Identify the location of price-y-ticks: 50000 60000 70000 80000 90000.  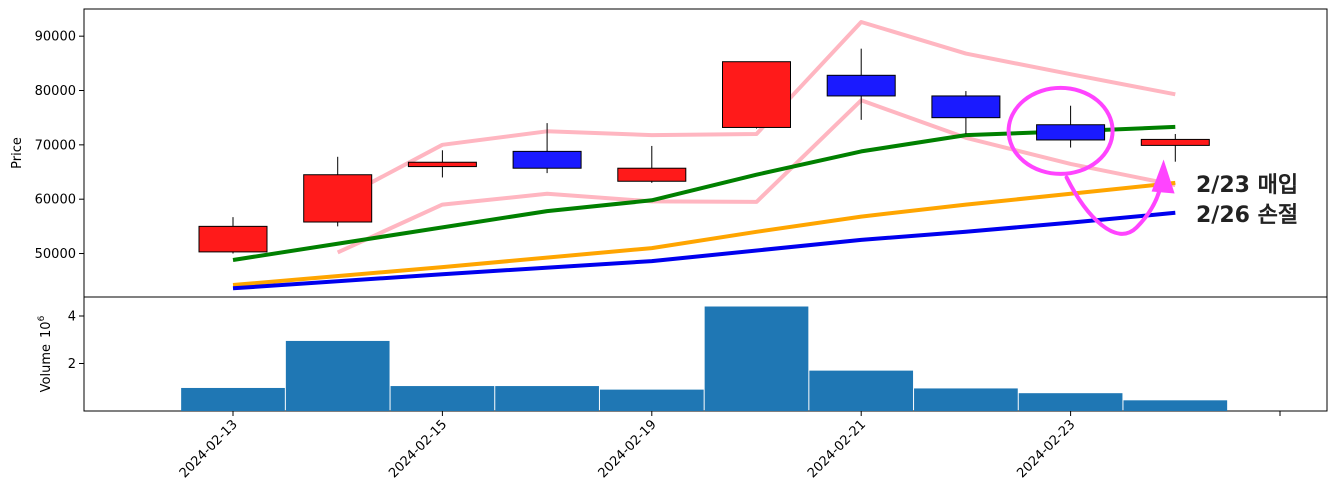
(59, 146).